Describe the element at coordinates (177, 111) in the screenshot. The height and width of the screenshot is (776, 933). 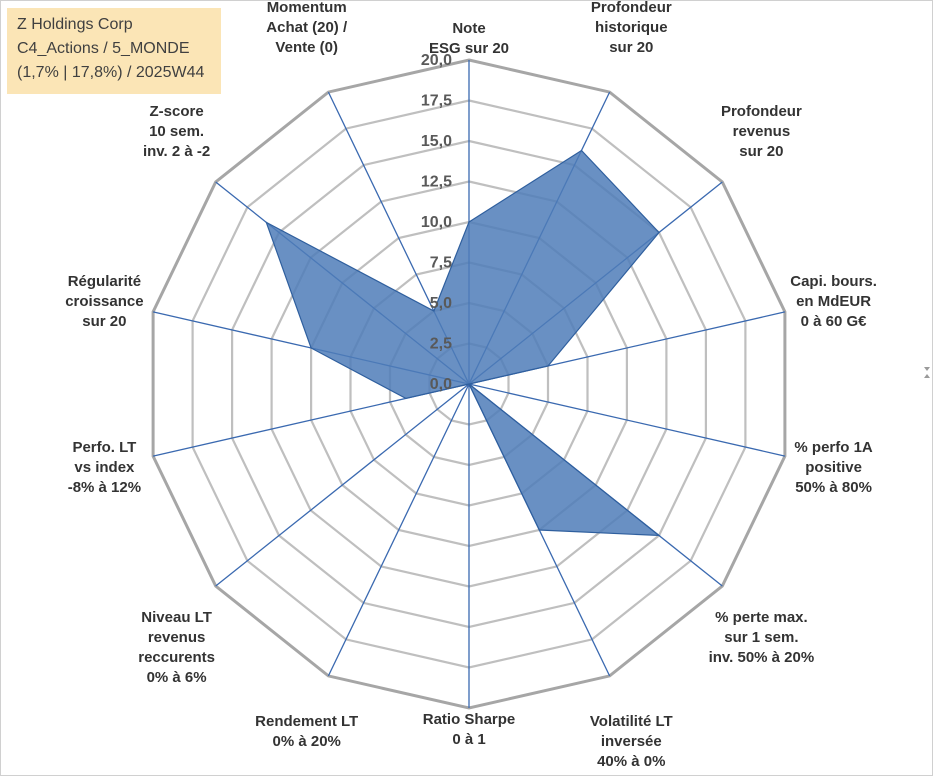
I see `axis-label-line: Z-score` at that location.